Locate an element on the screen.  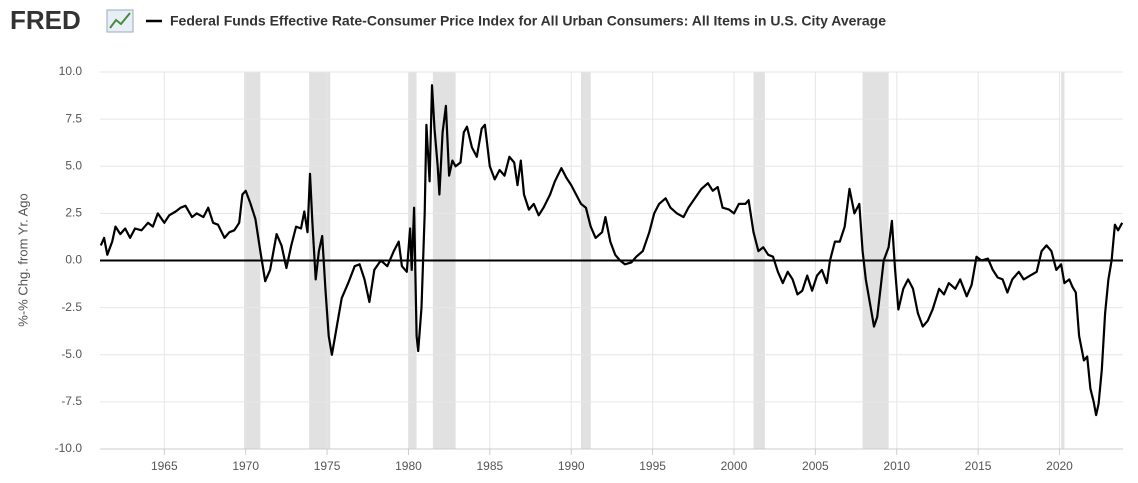
x-tick-label: 2005 is located at coordinates (815, 466).